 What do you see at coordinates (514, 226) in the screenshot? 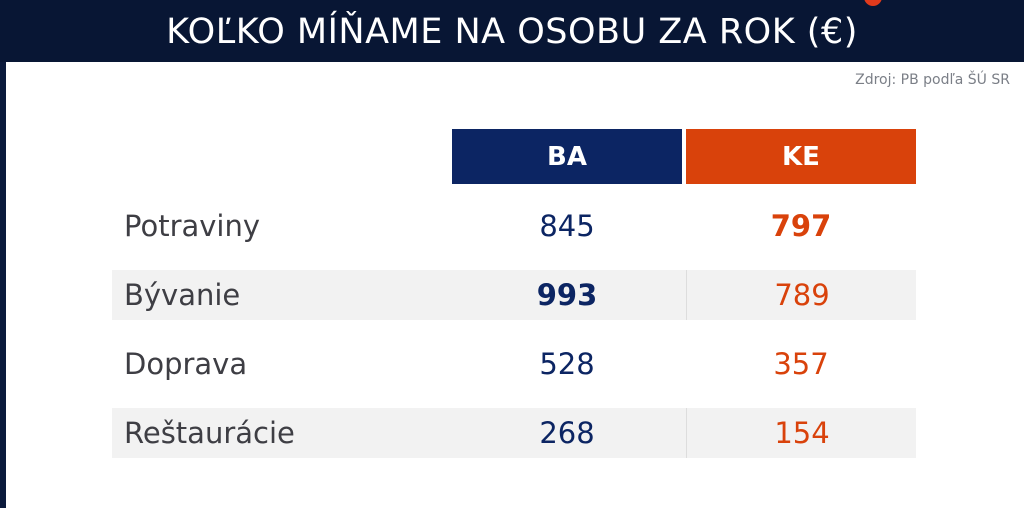
I see `table-row: Potraviny 845 797` at bounding box center [514, 226].